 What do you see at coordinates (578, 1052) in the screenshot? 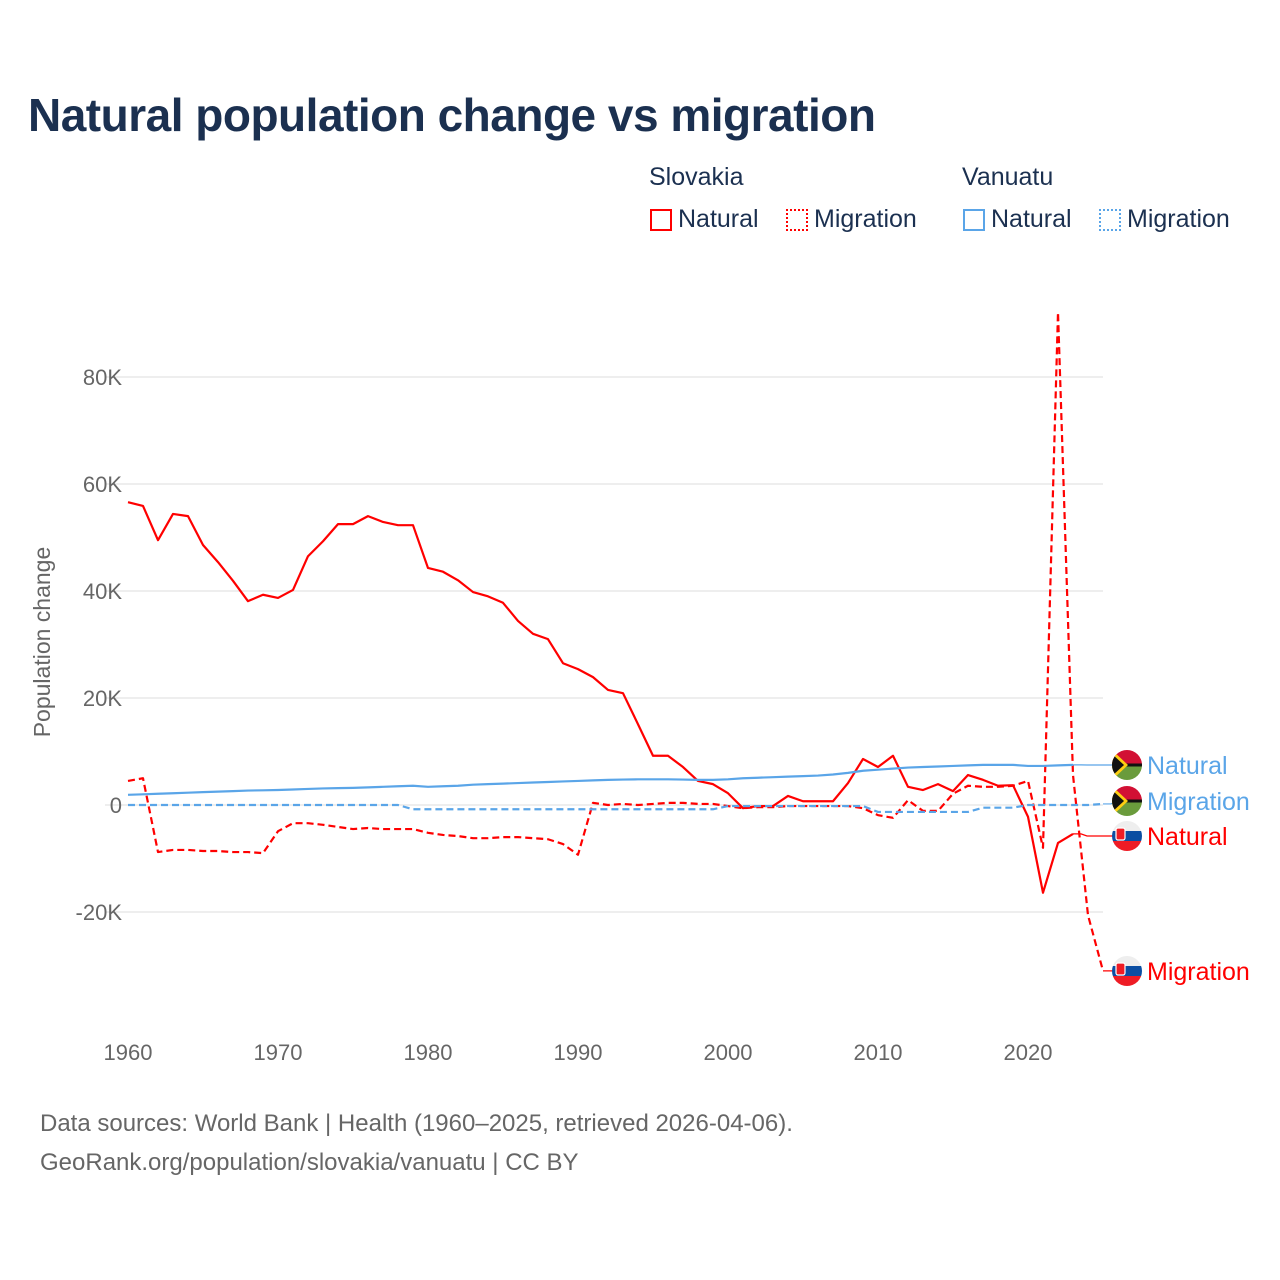
I see `x-tick-label: 1990` at bounding box center [578, 1052].